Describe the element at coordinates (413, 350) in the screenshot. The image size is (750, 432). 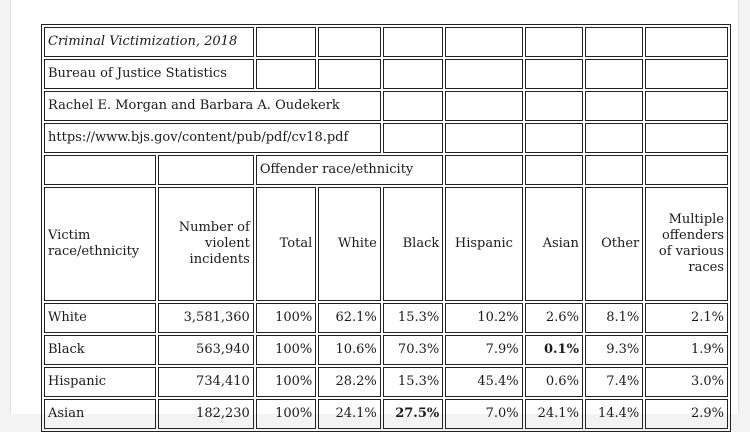
I see `black-cell: 70.3%` at that location.